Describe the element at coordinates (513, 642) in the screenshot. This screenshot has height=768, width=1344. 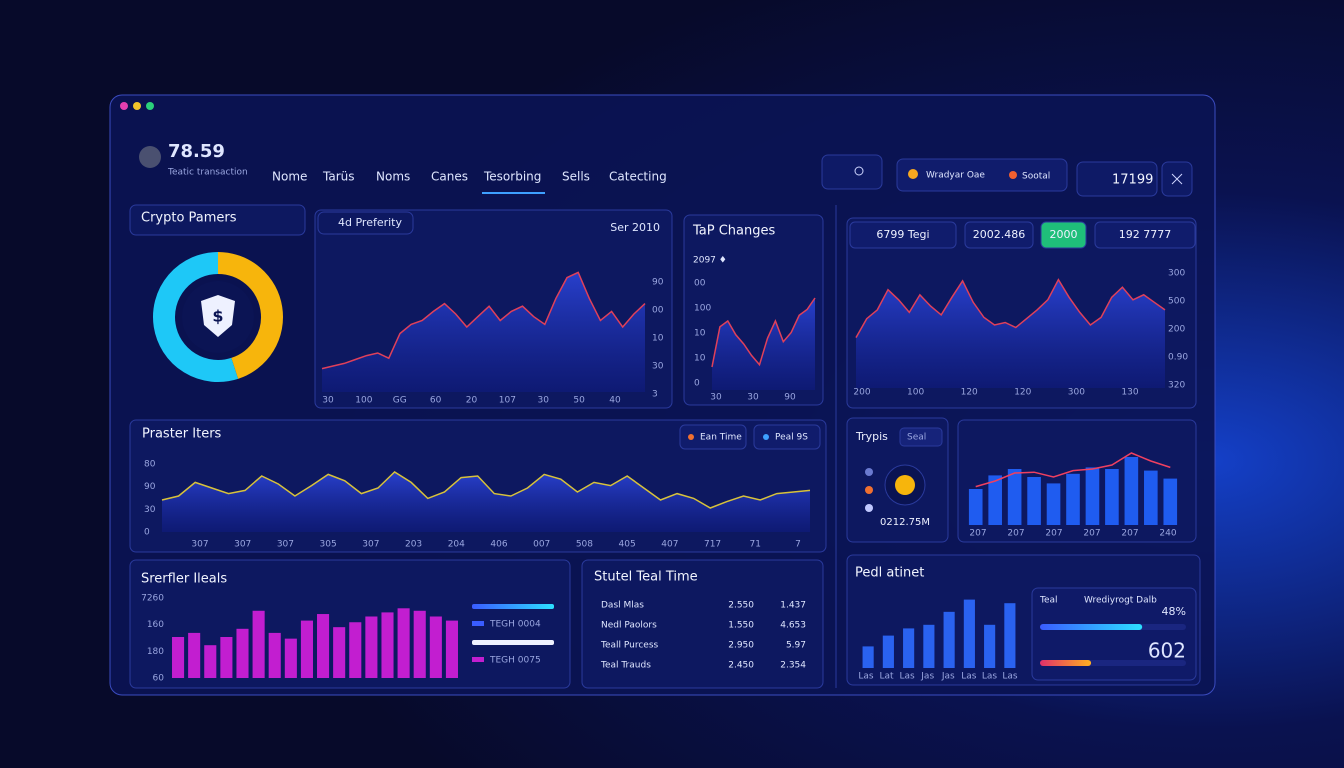
I see `legend-bar` at that location.